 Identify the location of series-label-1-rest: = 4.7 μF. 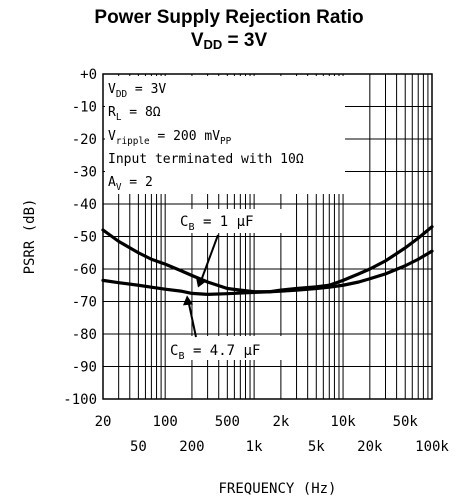
(223, 351).